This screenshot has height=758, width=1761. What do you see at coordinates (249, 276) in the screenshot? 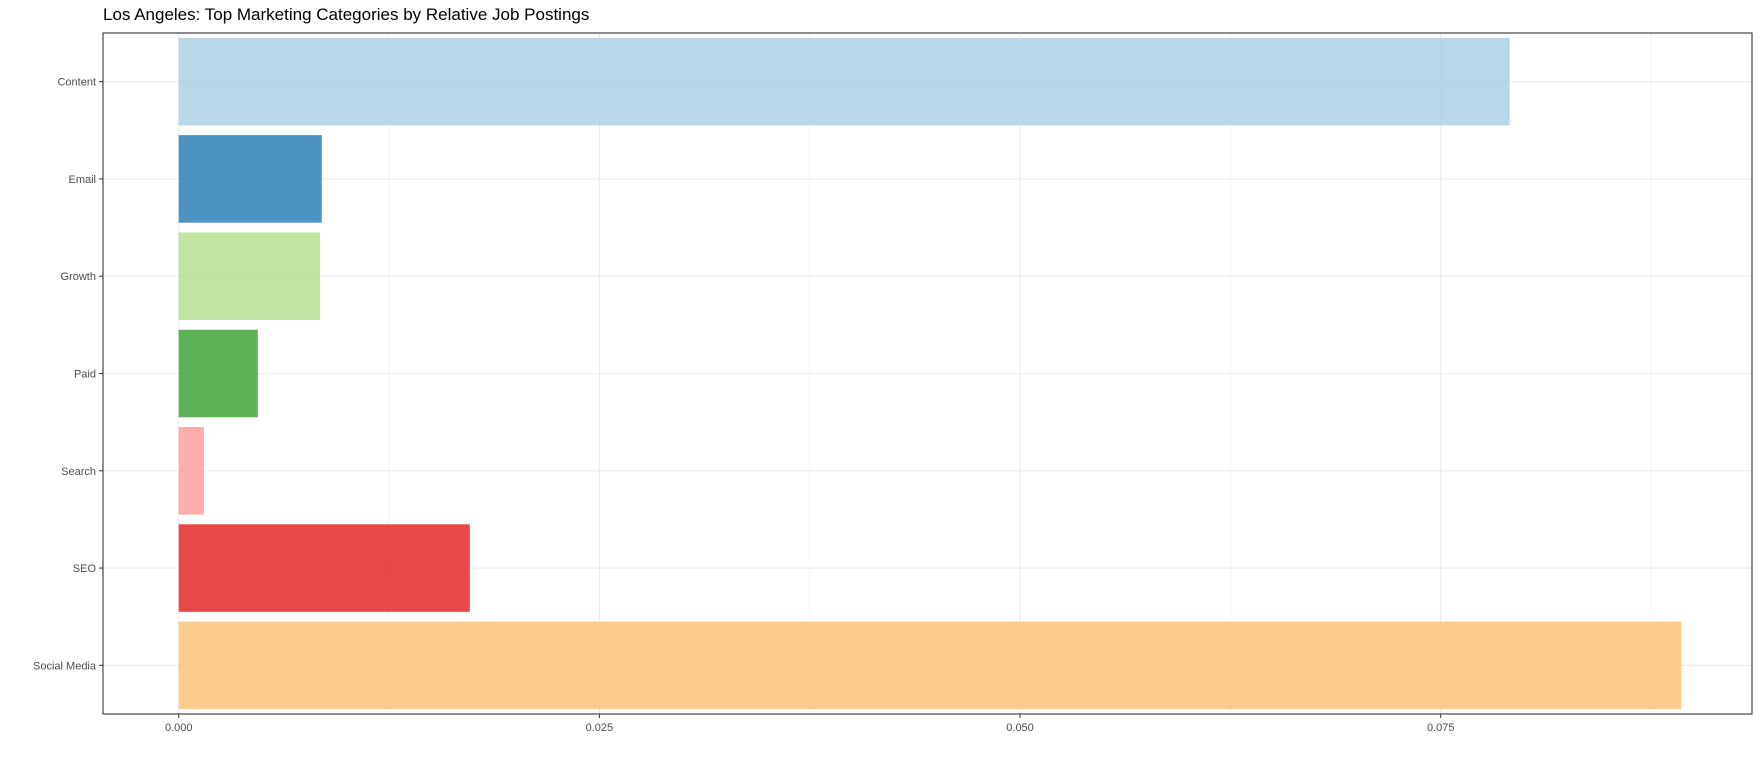
I see `bar-growth` at bounding box center [249, 276].